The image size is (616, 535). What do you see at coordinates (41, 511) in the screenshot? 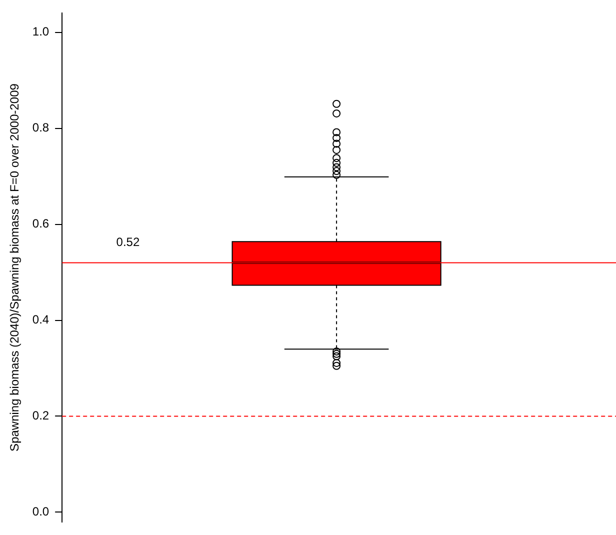
I see `y-tick-label: 0.0` at bounding box center [41, 511].